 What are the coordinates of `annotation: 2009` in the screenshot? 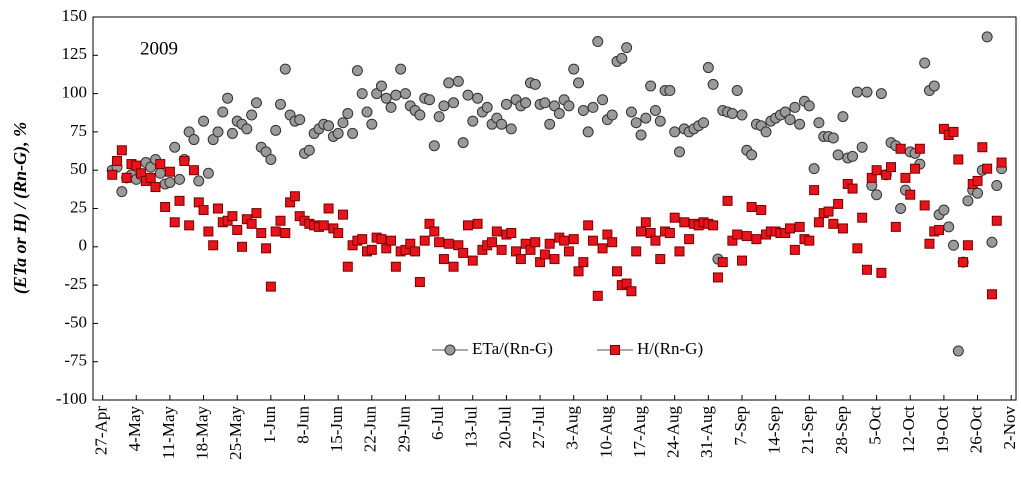 It's located at (159, 48).